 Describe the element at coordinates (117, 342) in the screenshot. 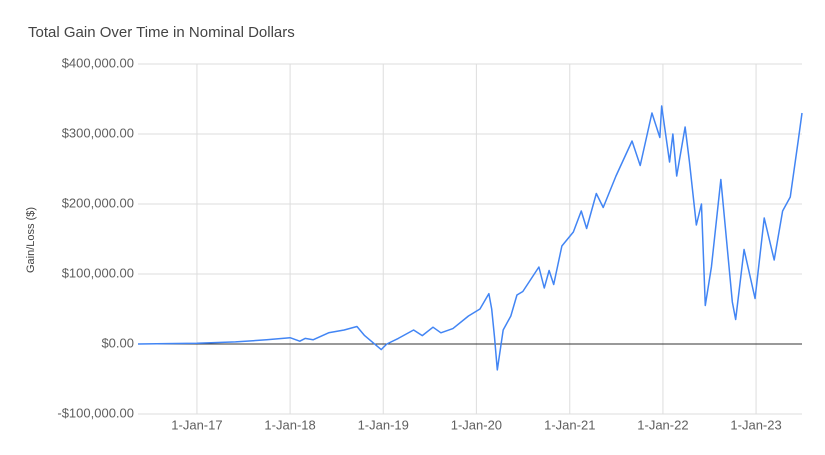

I see `y-tick-label: $0.00` at that location.